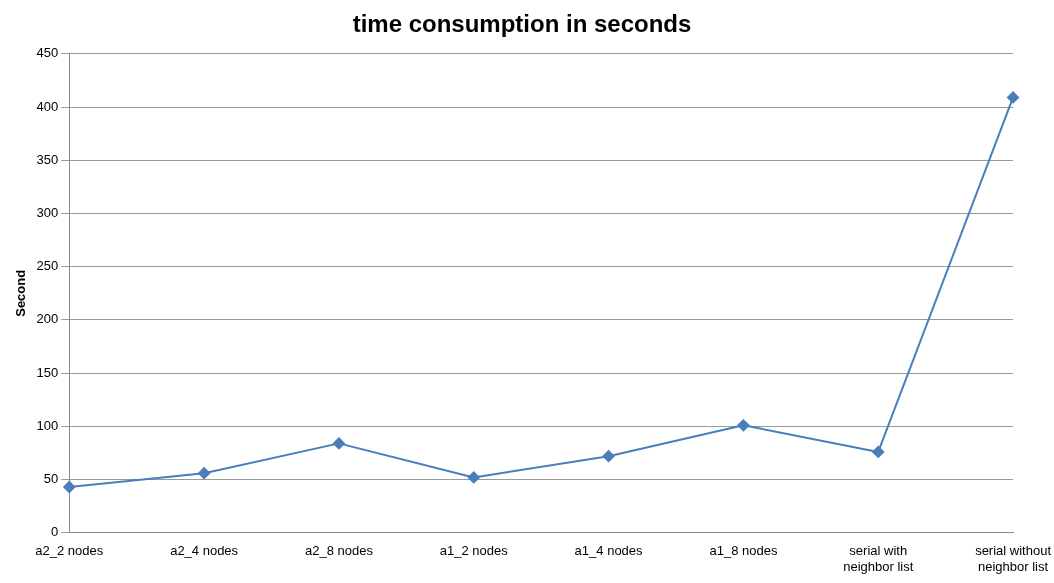  I want to click on x-tick-label: a2_4 nodes, so click(204, 551).